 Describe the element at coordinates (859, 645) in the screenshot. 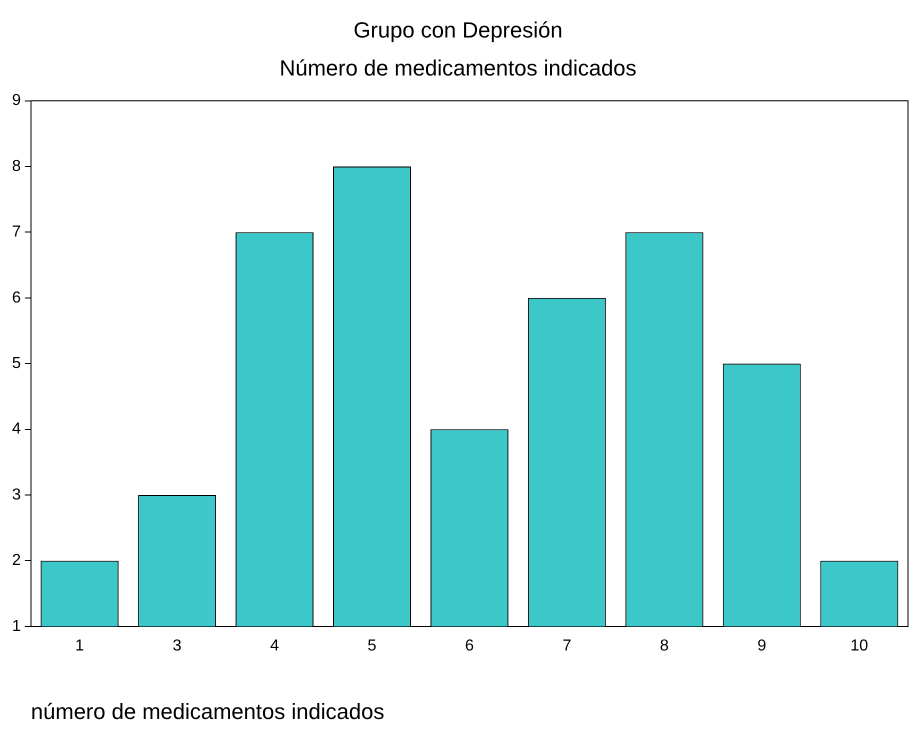

I see `x-tick-label: 10` at that location.